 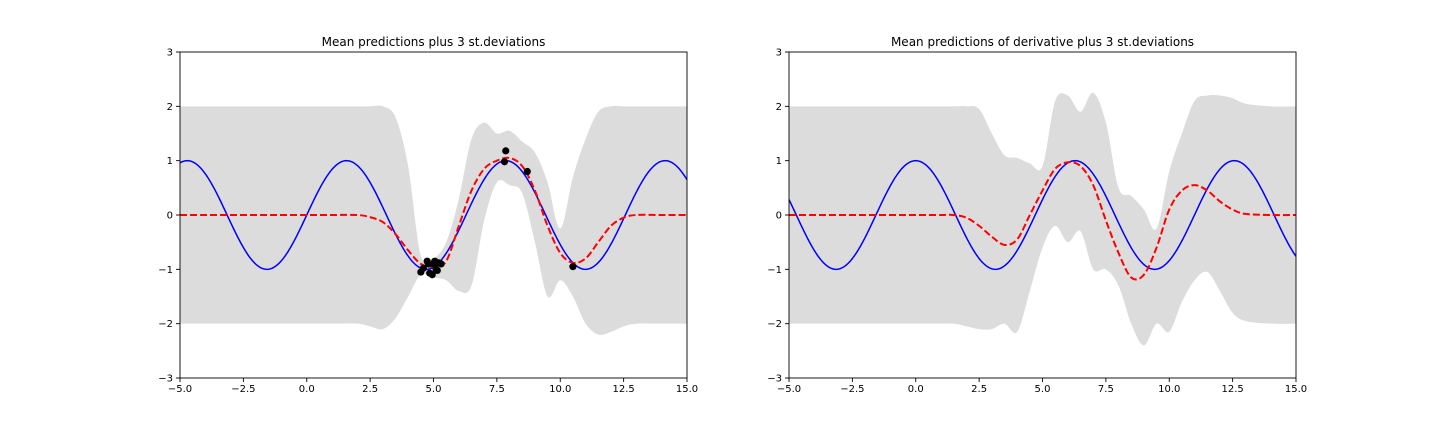 What do you see at coordinates (434, 42) in the screenshot?
I see `left-chart-title: Mean predictions plus 3 st.deviations` at bounding box center [434, 42].